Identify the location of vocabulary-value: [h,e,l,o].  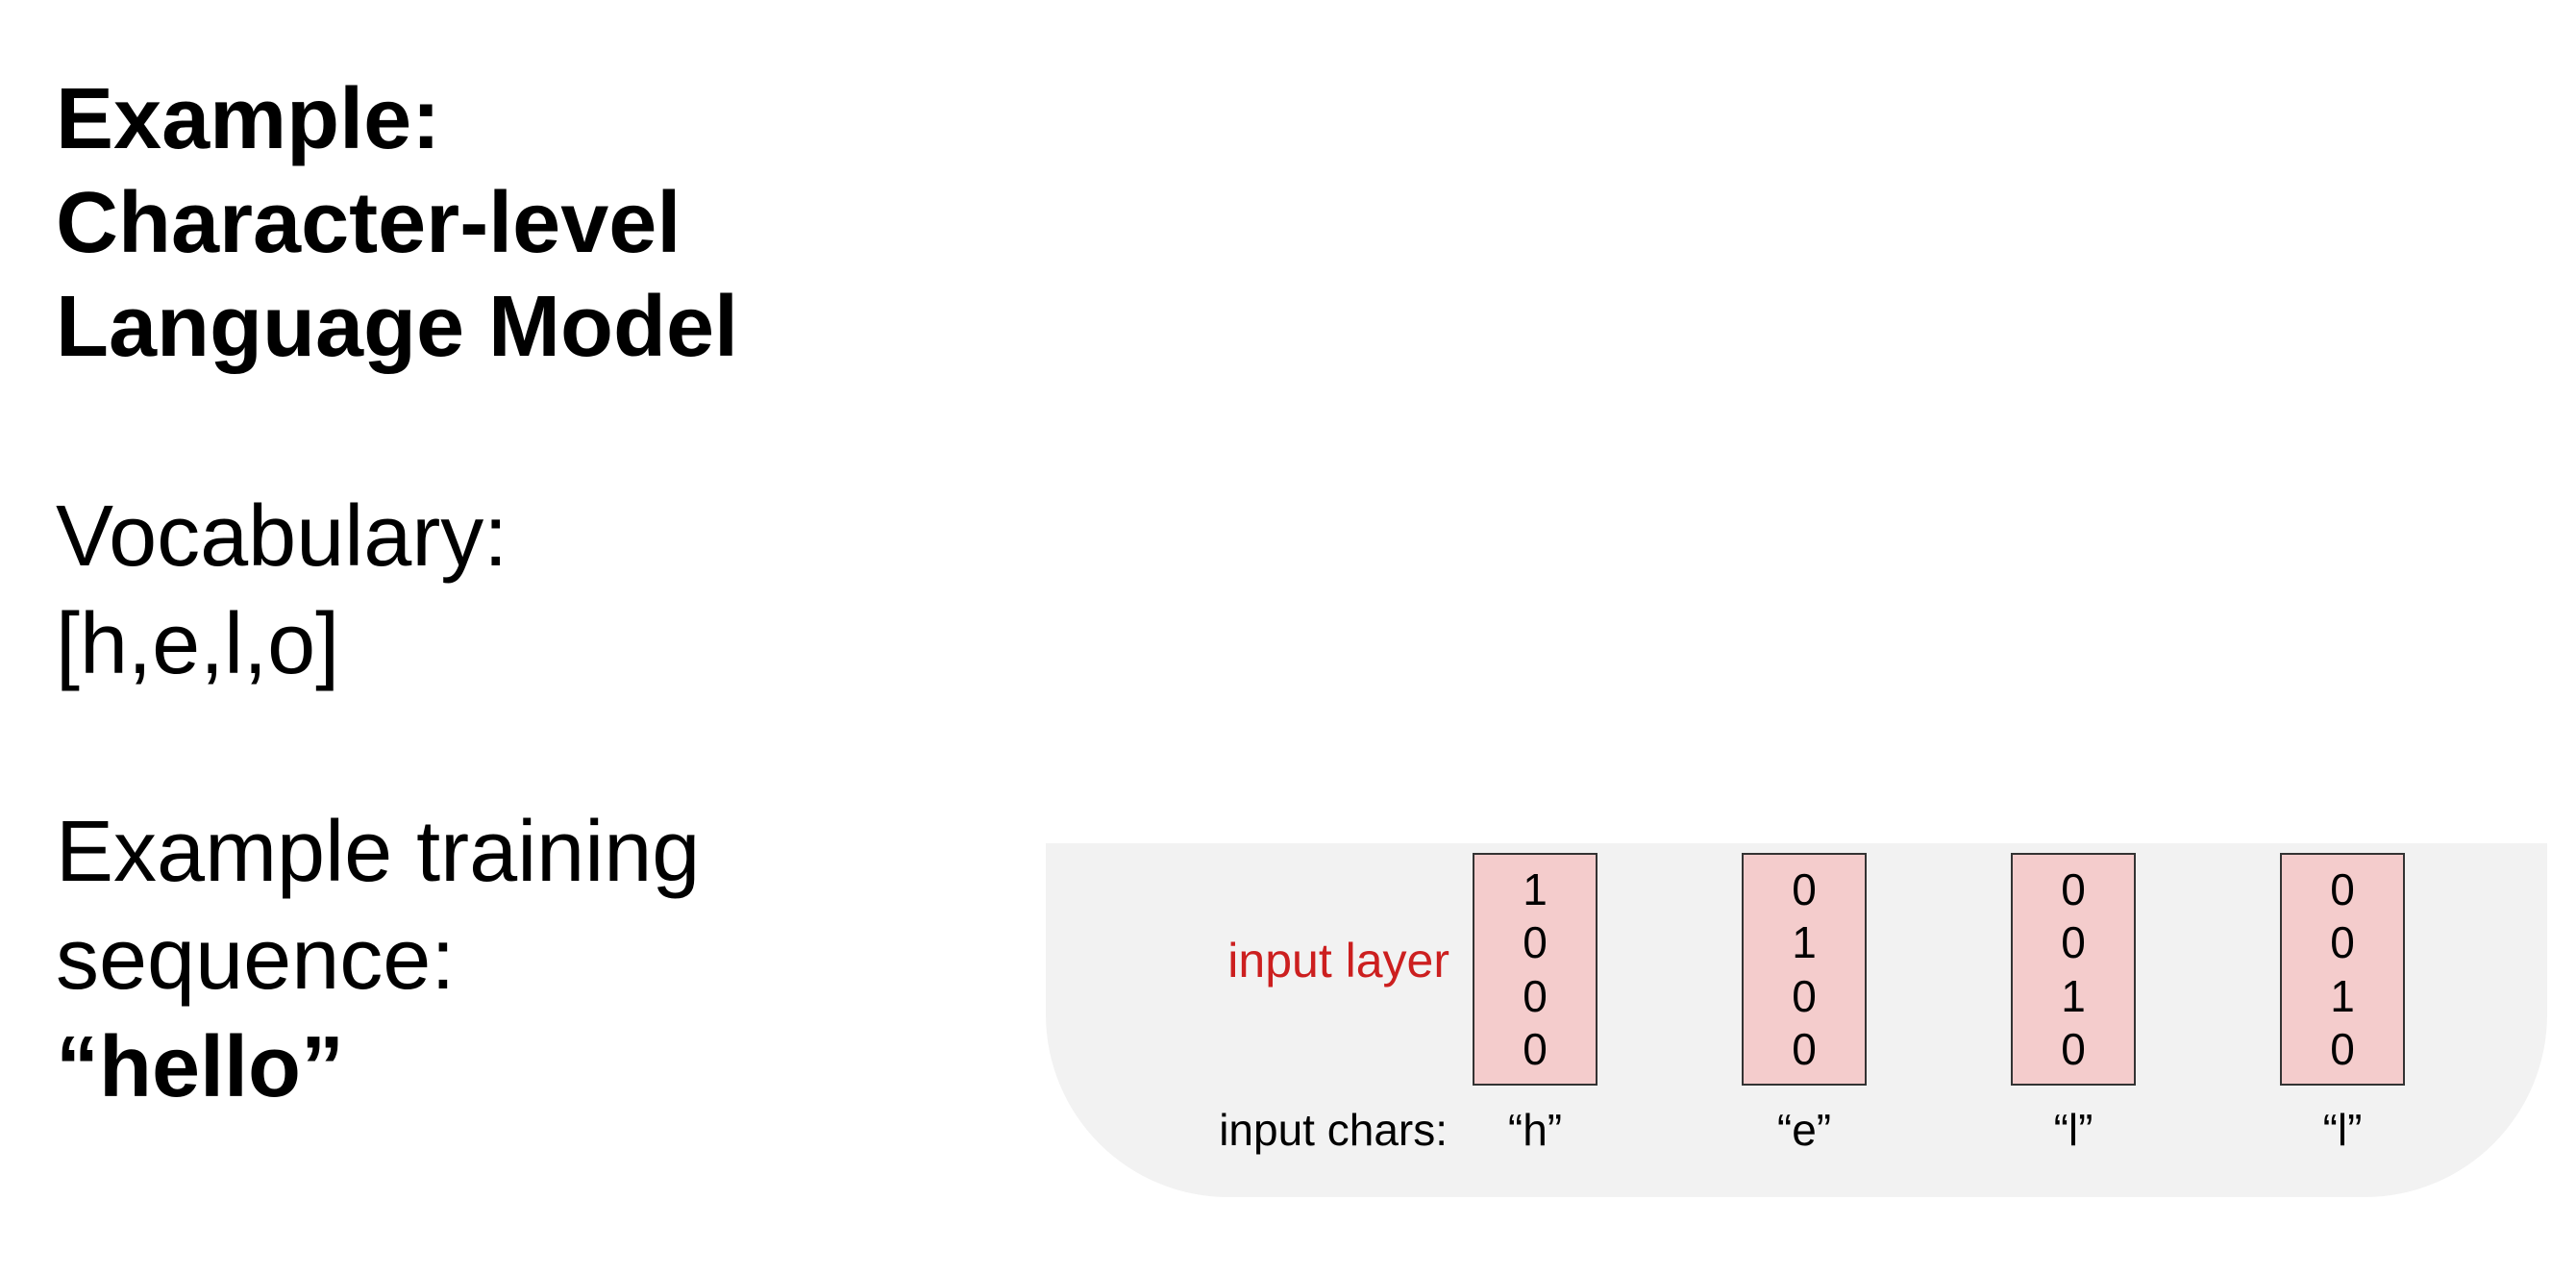
(198, 644).